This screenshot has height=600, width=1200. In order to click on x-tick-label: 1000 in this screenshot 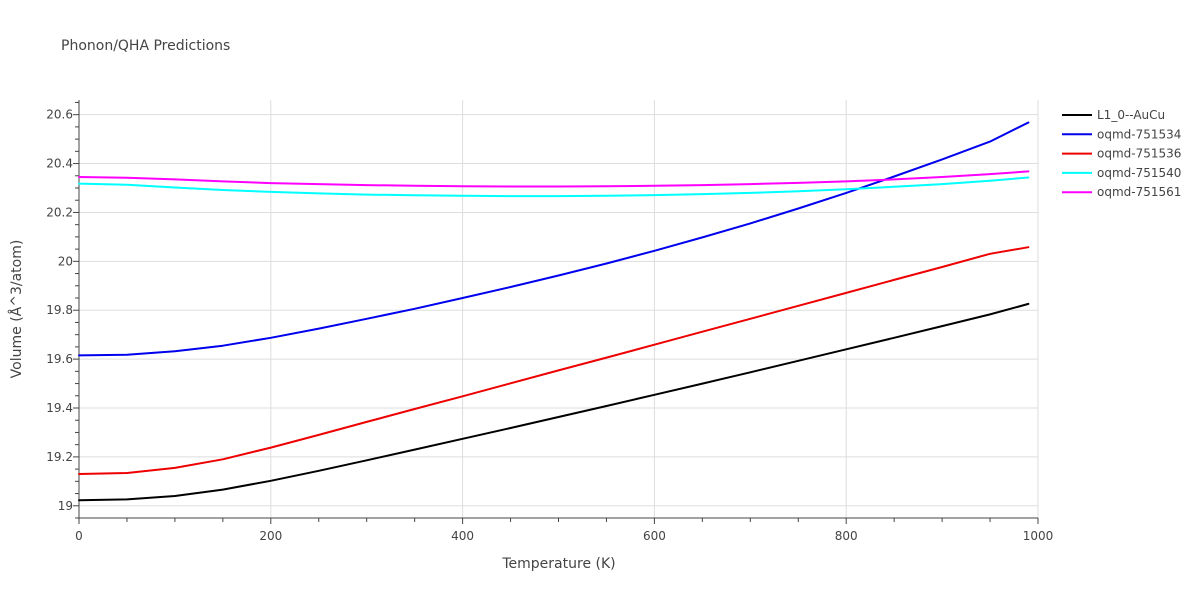, I will do `click(1038, 536)`.